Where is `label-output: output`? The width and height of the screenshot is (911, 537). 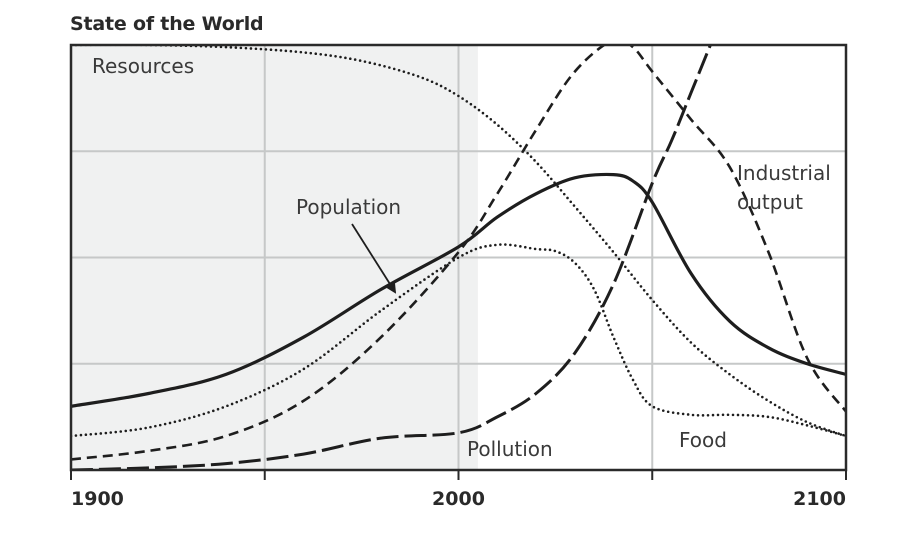 label-output: output is located at coordinates (770, 202).